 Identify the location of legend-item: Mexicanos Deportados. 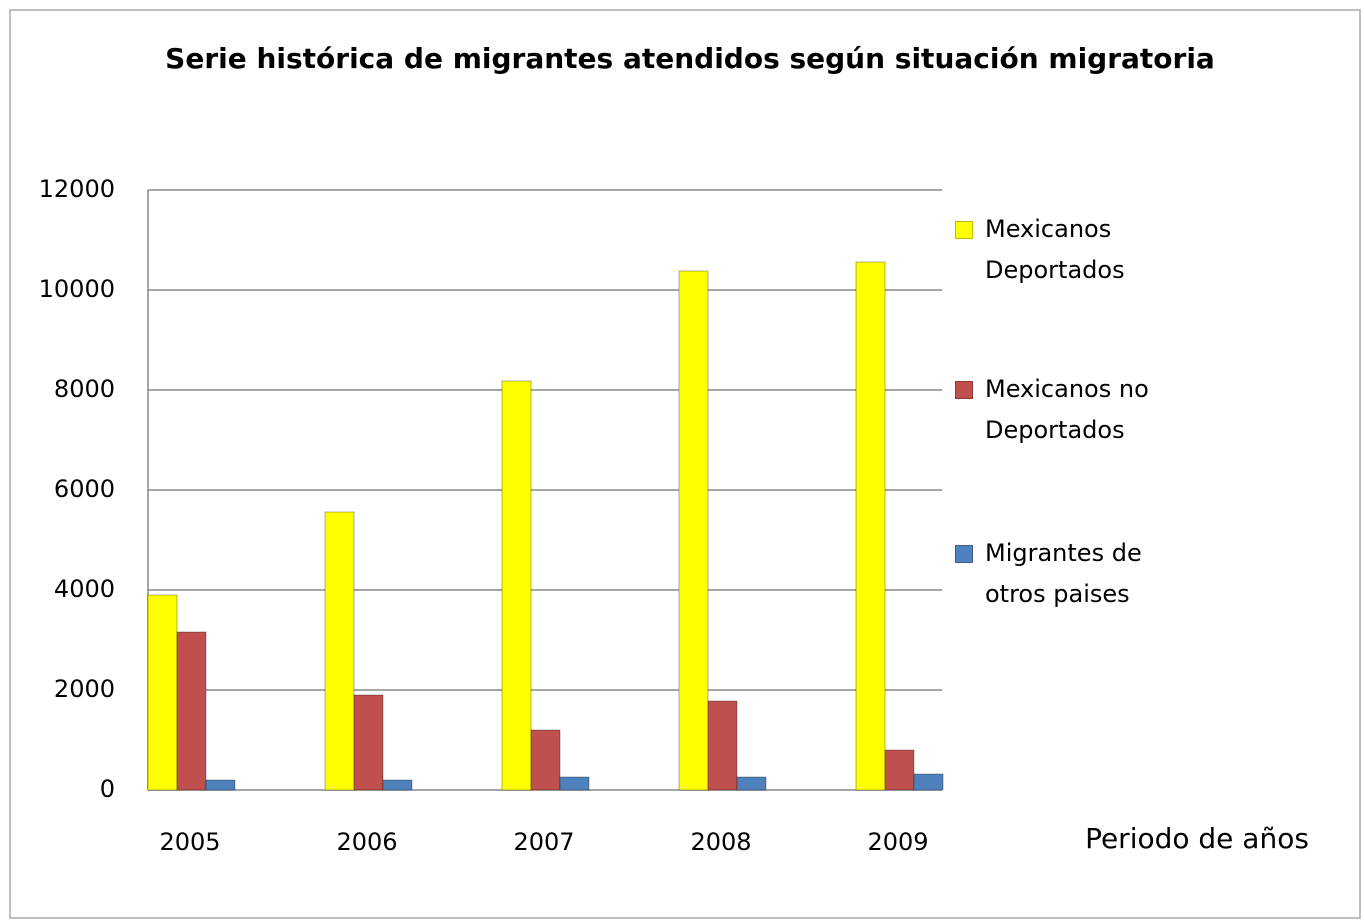
(1105, 250).